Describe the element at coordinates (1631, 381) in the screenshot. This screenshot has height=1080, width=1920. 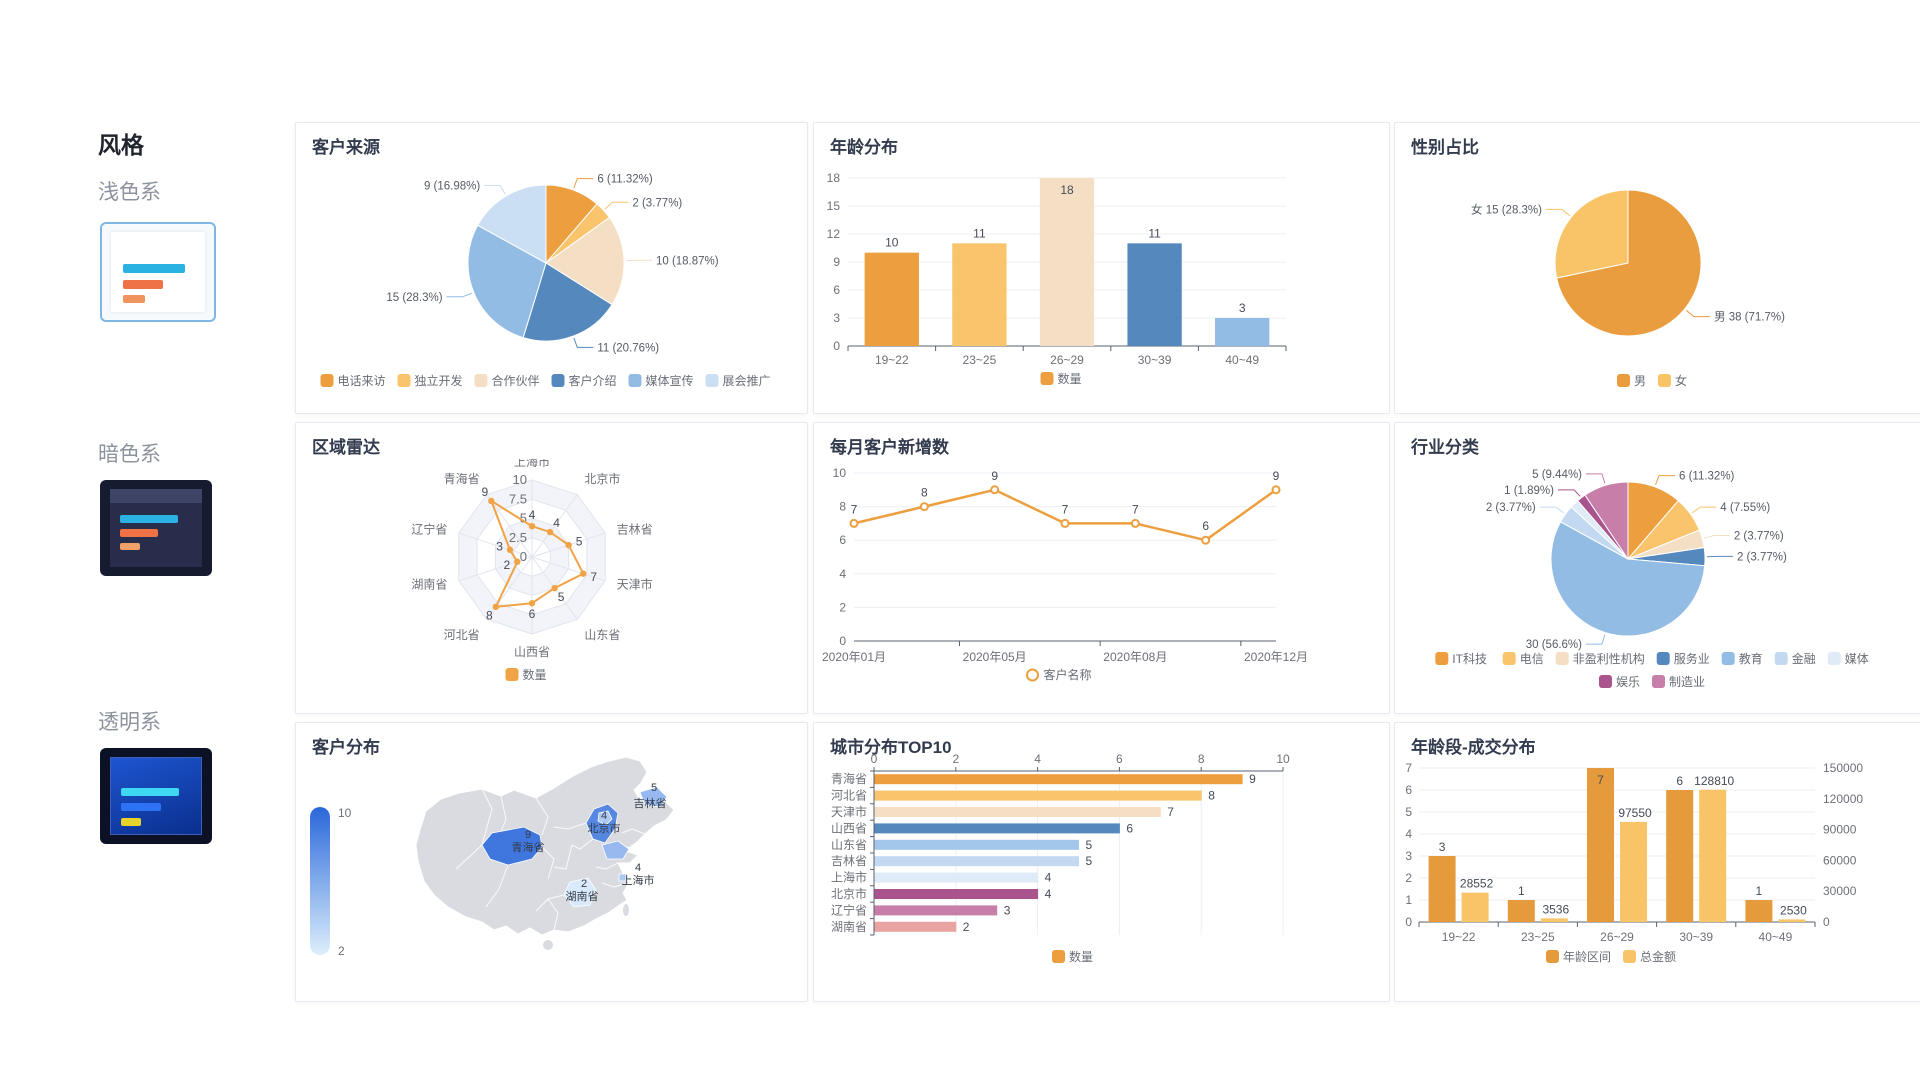
I see `legend-item-男: 男` at that location.